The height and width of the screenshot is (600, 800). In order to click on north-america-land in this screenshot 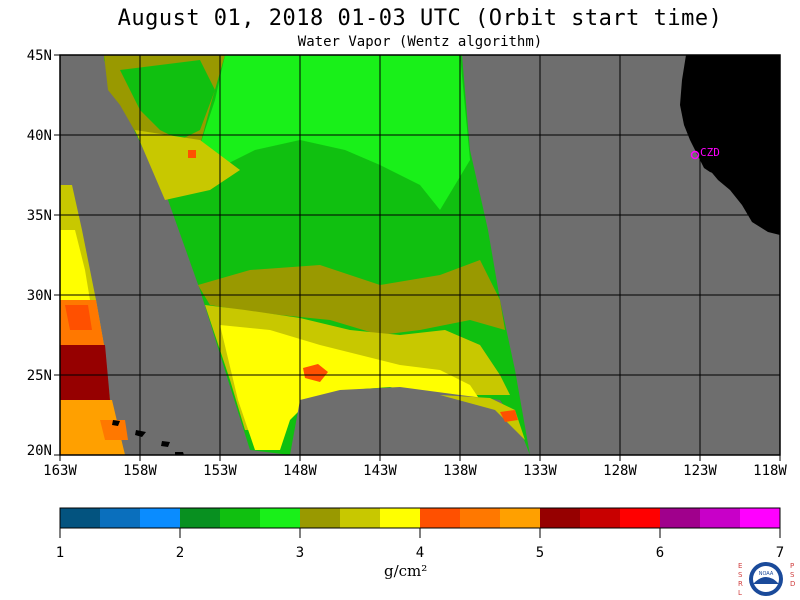, I will do `click(730, 145)`.